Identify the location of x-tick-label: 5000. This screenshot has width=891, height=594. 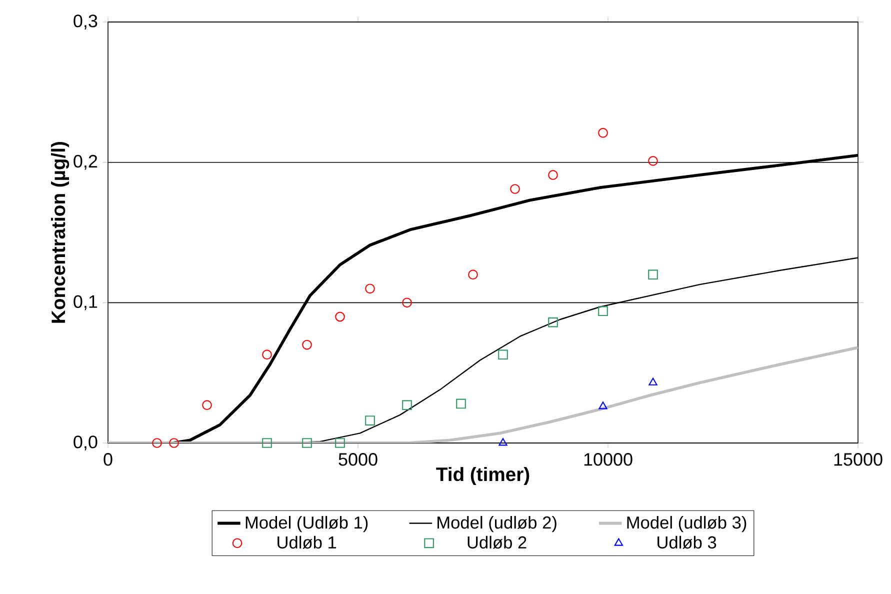
(358, 459).